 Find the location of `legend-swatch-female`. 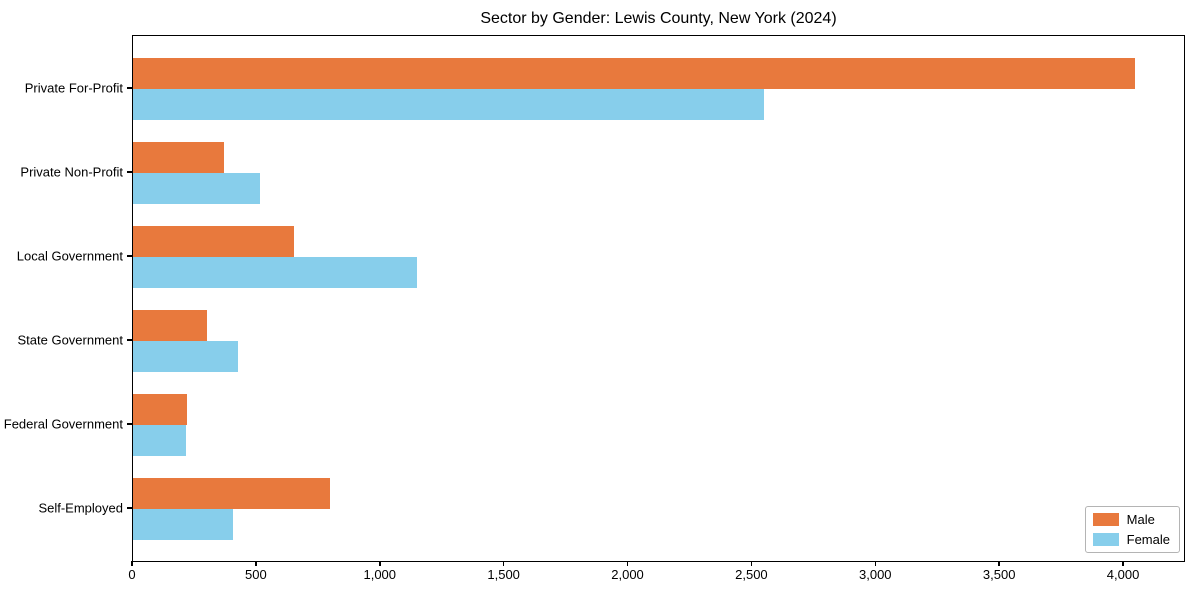

legend-swatch-female is located at coordinates (1105, 539).